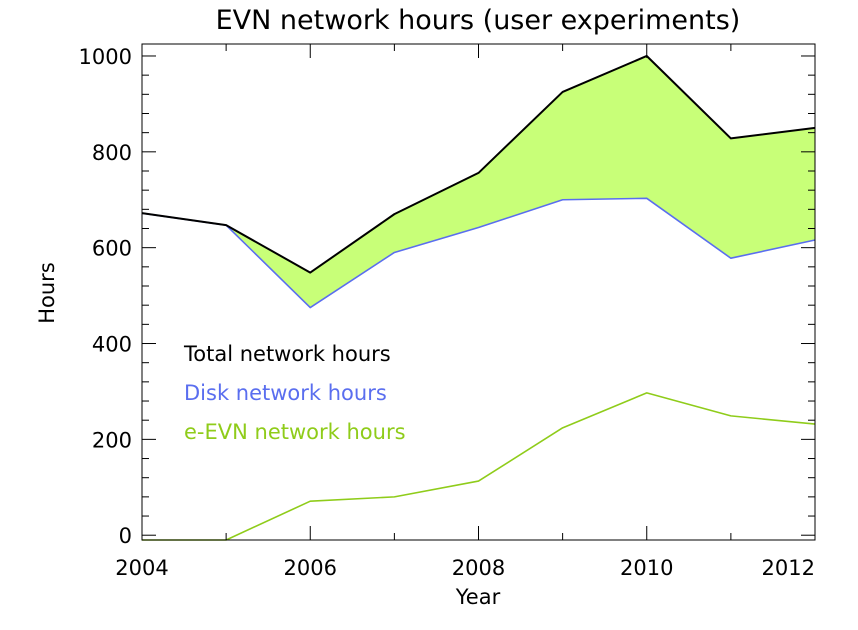  Describe the element at coordinates (141, 568) in the screenshot. I see `x-tick-label: 2004` at that location.